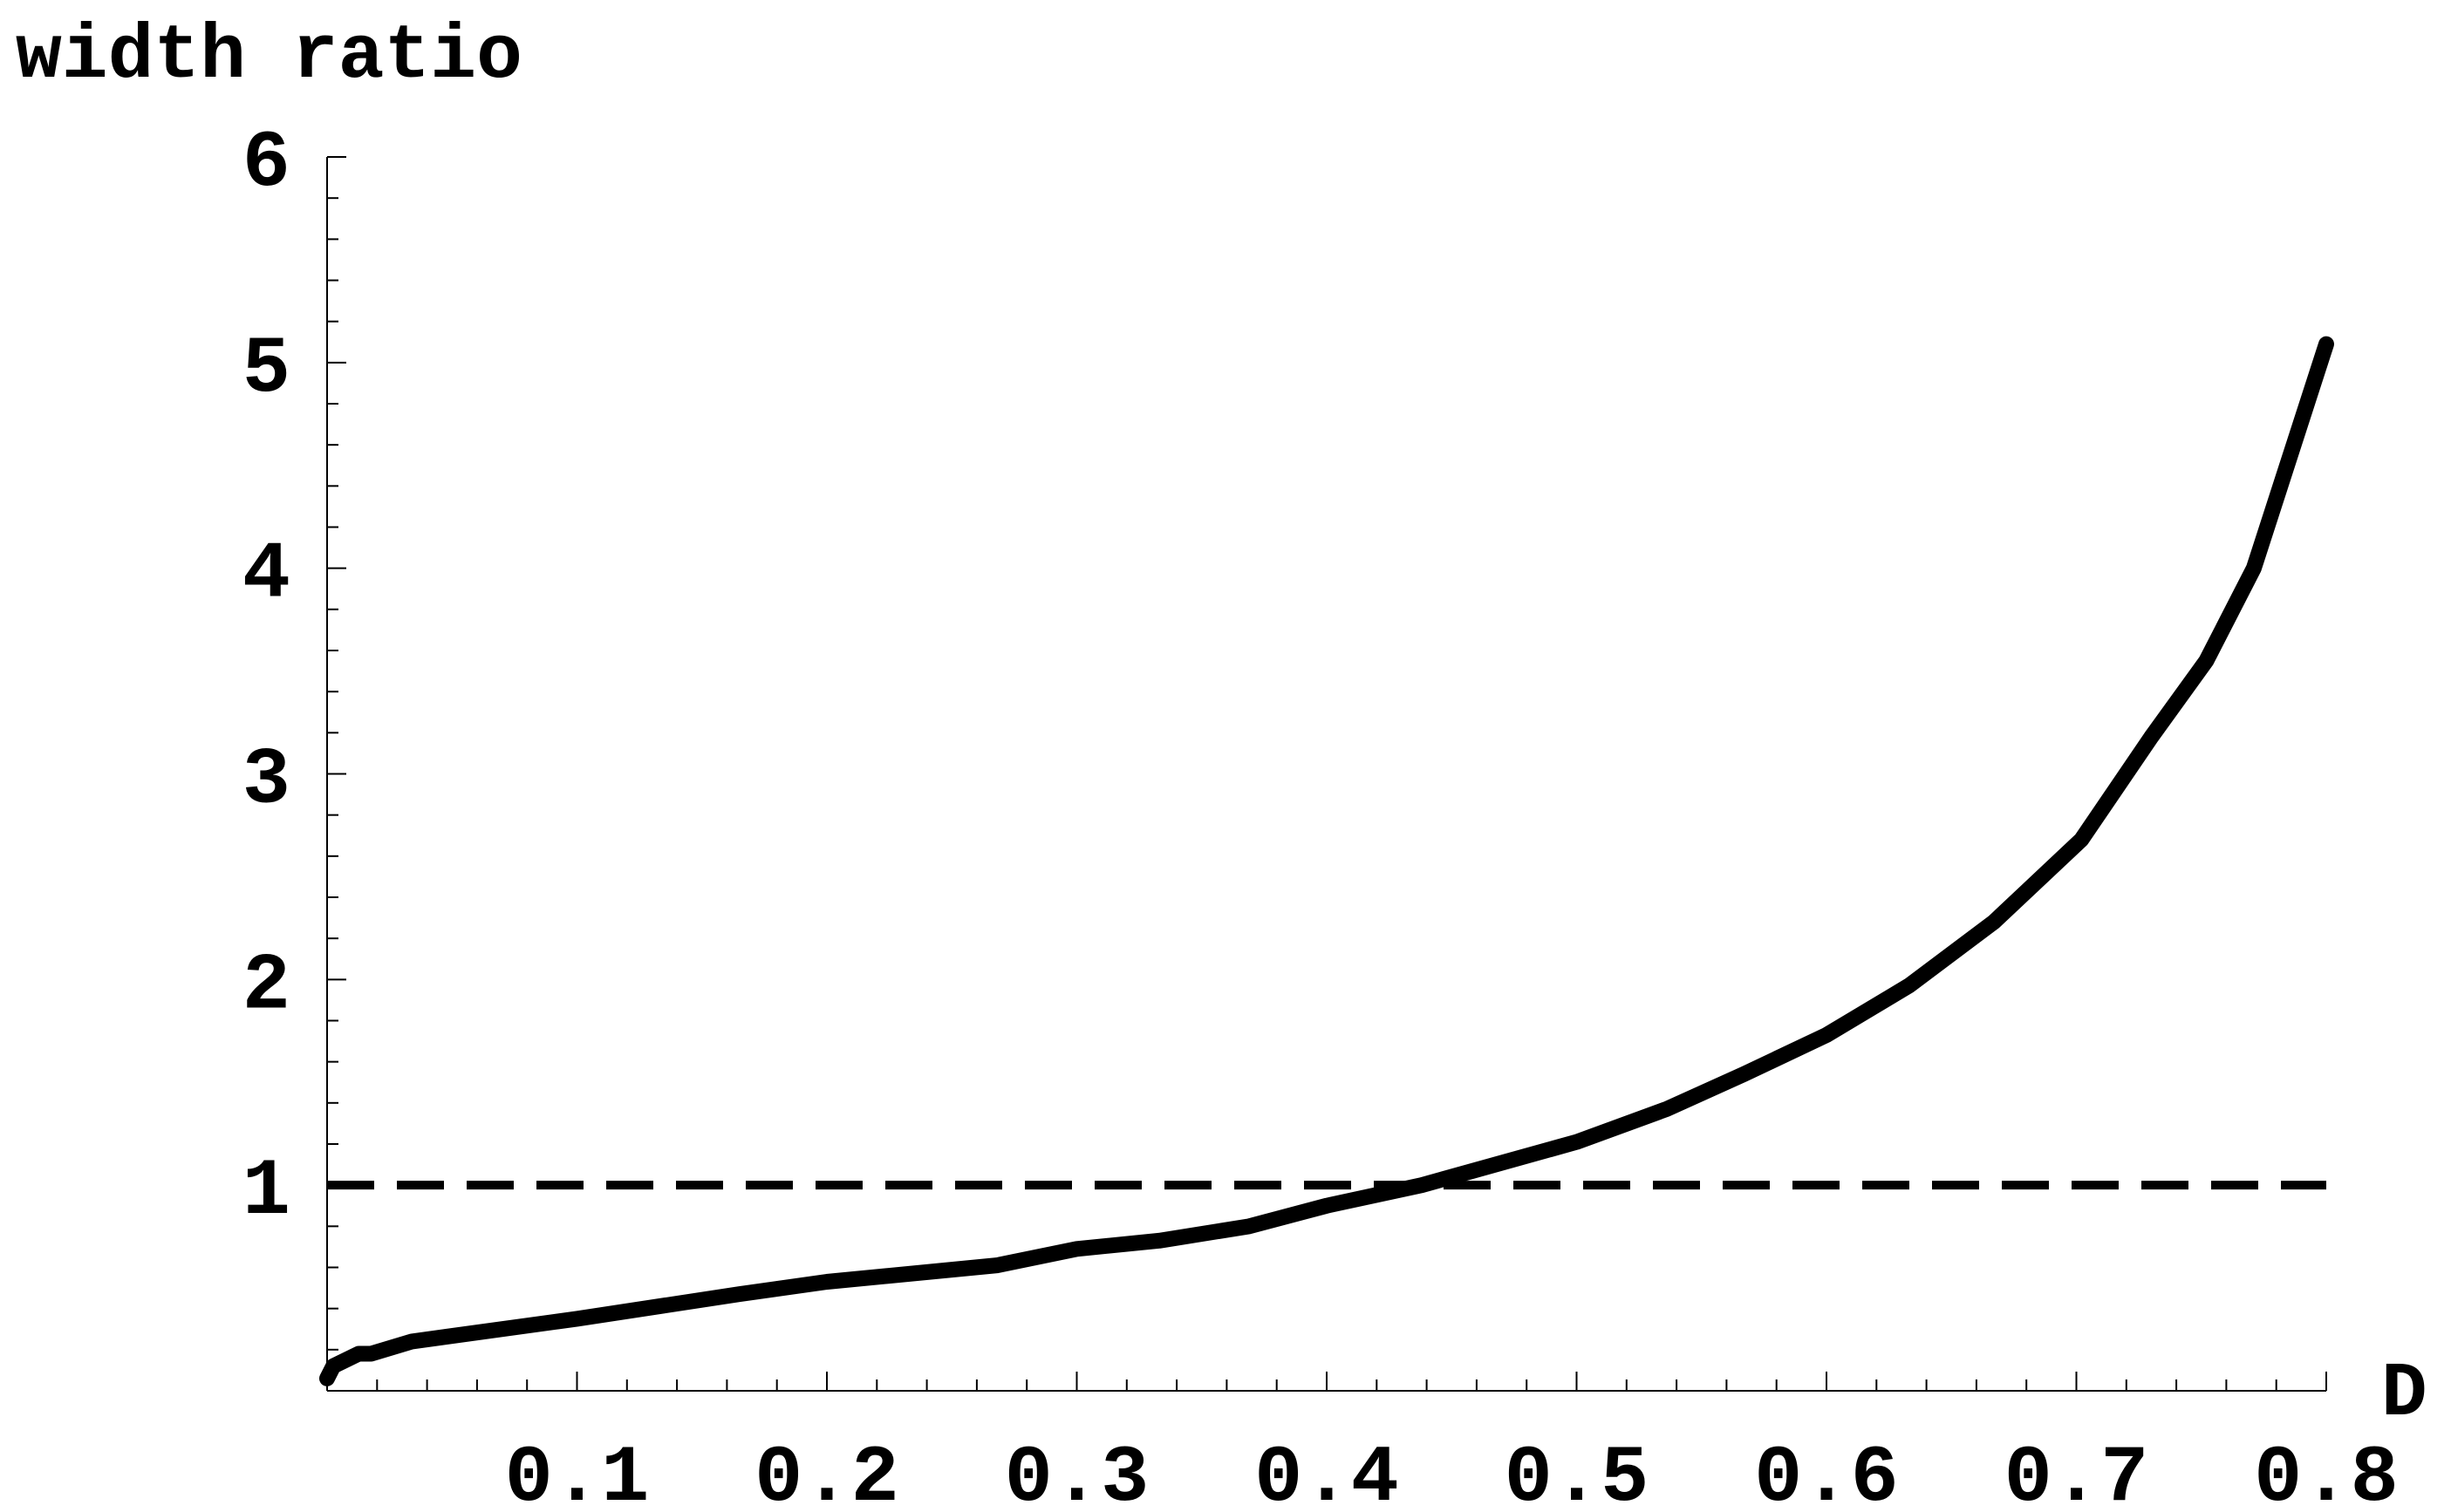  I want to click on x-tick-label: 0.1, so click(578, 1472).